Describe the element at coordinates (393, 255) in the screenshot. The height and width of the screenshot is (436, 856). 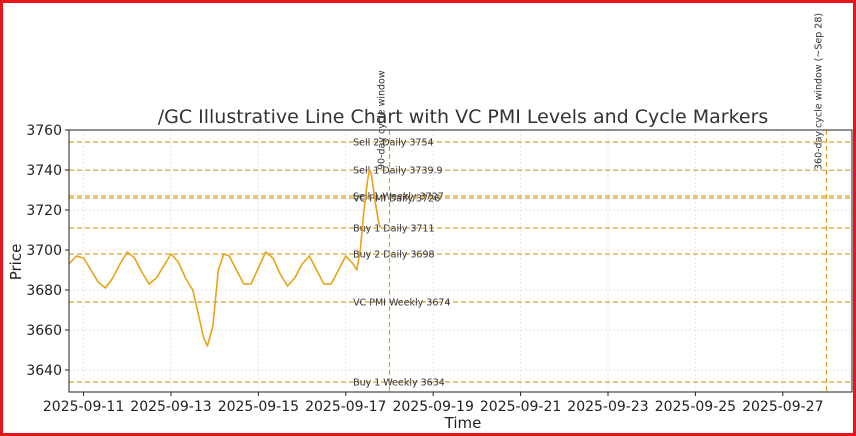
I see `level-label: Buy 2 Daily 3698` at that location.